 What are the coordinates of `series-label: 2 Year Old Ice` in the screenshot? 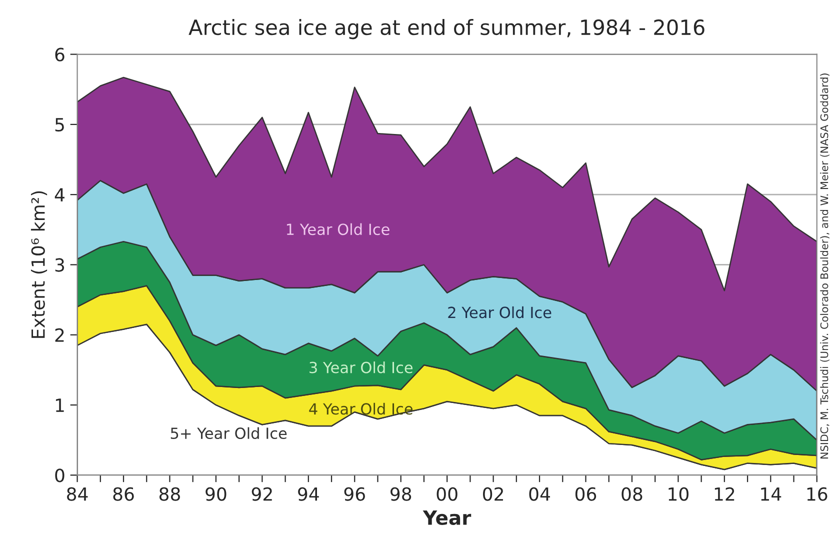 It's located at (500, 312).